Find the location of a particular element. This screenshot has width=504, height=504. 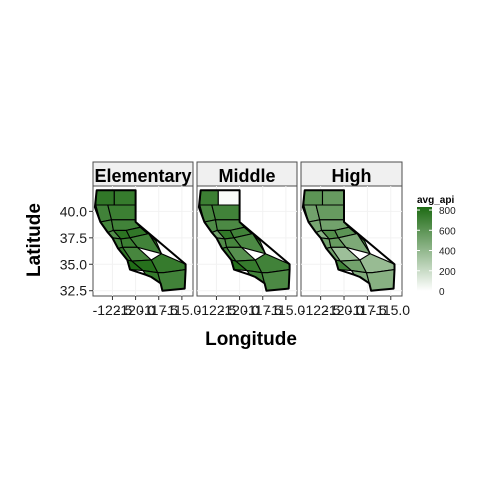

legend-tick-label: 400 is located at coordinates (447, 252).